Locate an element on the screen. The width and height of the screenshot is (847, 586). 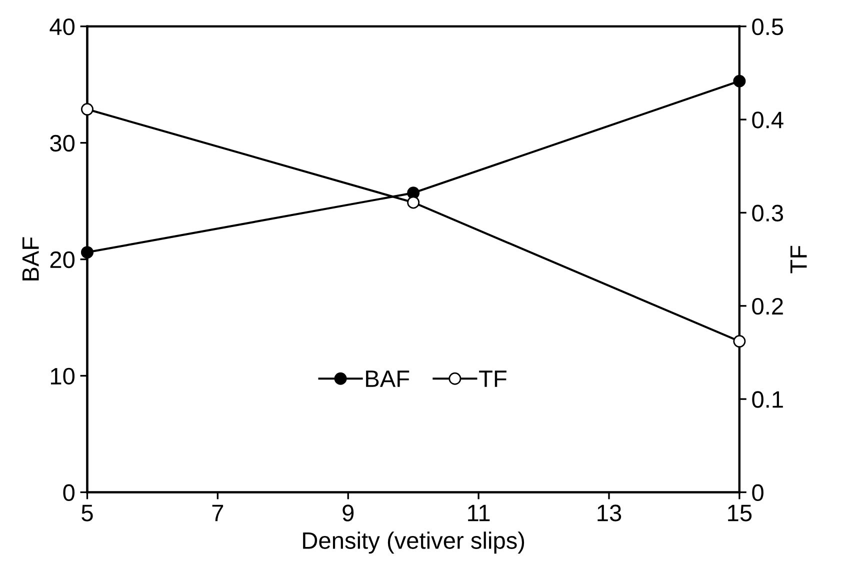
y-tick-label: 30 is located at coordinates (62, 143).